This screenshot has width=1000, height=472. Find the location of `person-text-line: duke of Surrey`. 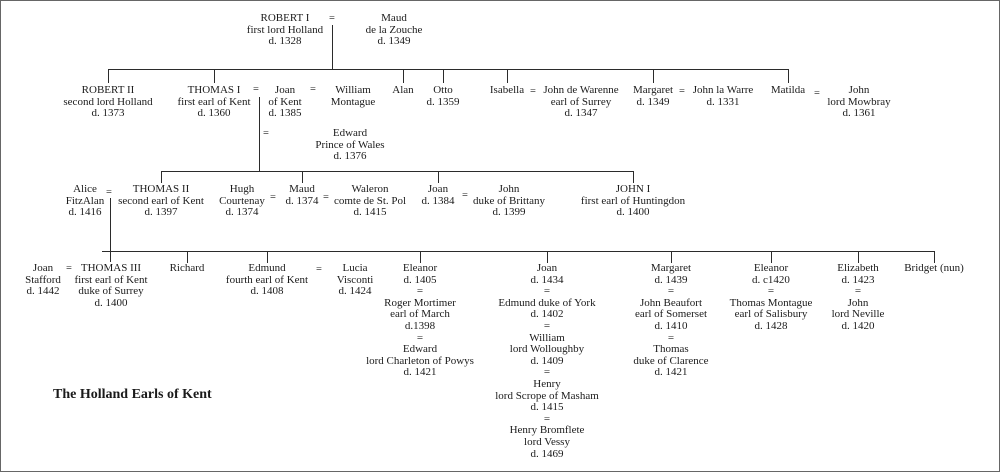

person-text-line: duke of Surrey is located at coordinates (111, 291).